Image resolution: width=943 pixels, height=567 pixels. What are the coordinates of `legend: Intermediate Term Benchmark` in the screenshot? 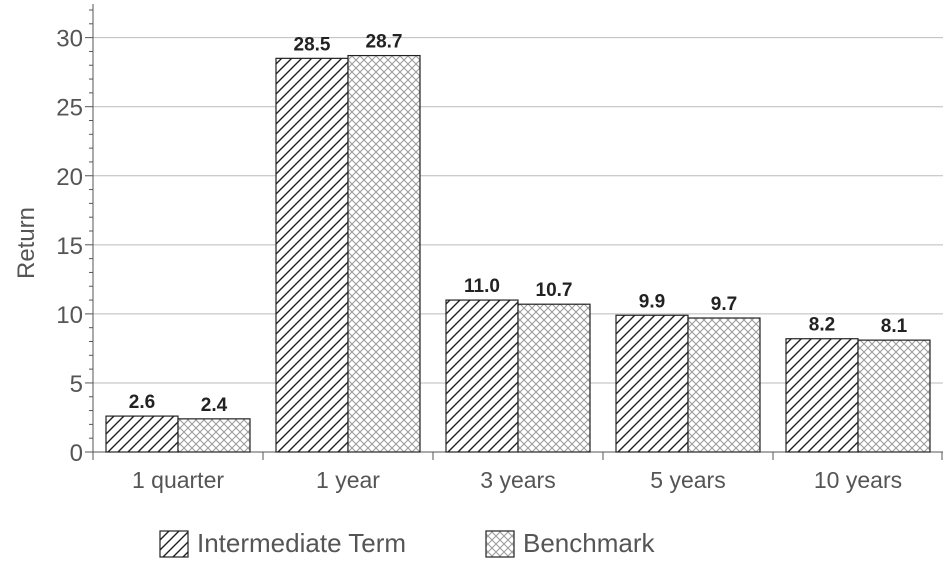 It's located at (407, 543).